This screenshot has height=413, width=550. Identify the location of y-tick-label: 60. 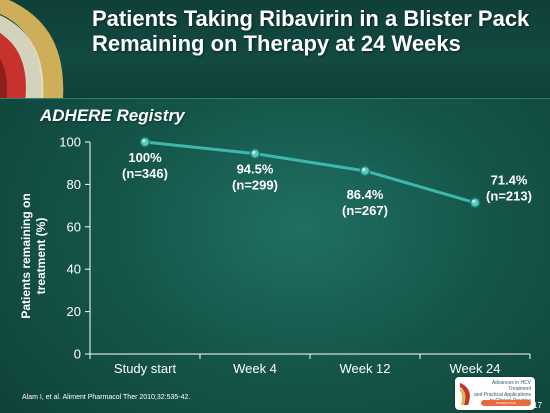
(74, 226).